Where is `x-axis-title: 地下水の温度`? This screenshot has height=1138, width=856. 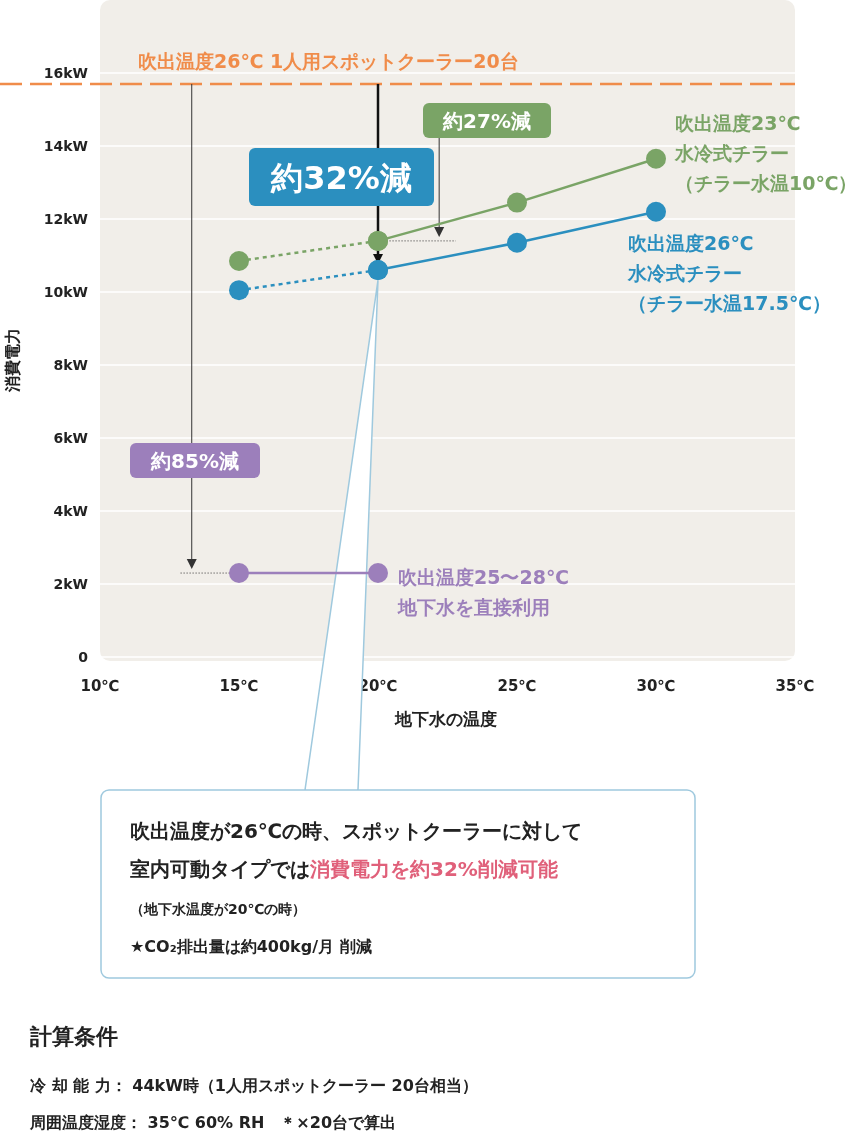 x-axis-title: 地下水の温度 is located at coordinates (445, 719).